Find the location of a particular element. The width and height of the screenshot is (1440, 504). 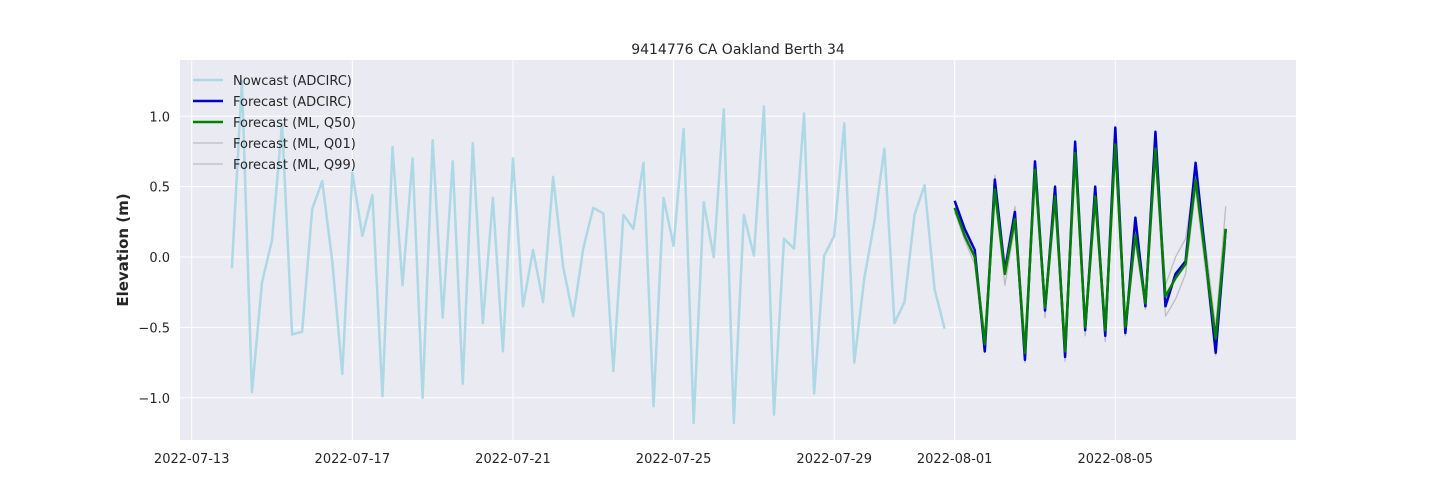

x-tick-label: 2022-07-17 is located at coordinates (353, 459).